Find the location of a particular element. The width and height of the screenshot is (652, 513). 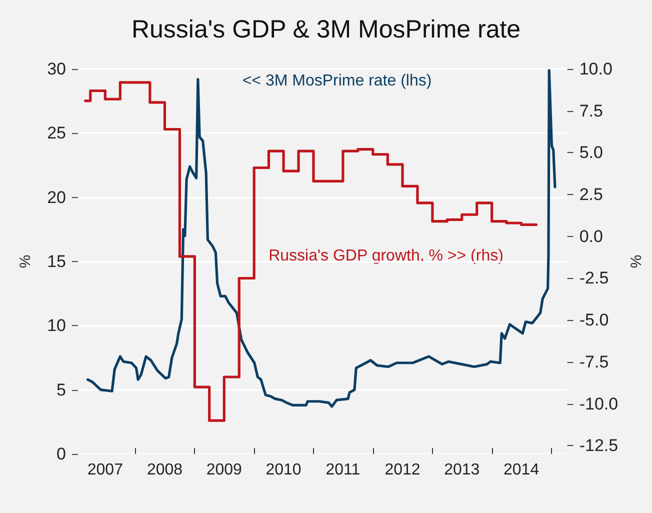

y2-tick-label: 5.0 is located at coordinates (591, 152).